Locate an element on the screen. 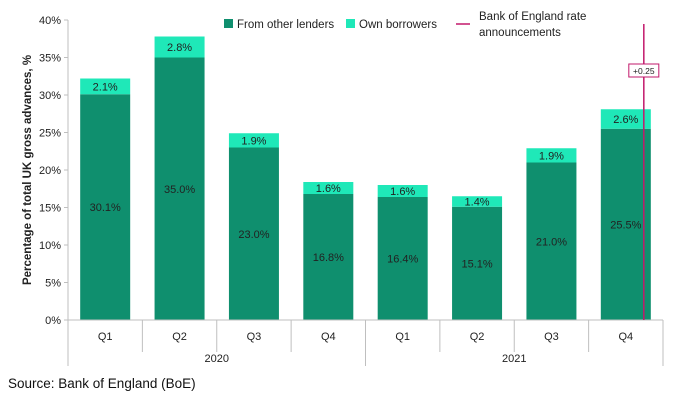 This screenshot has width=699, height=408. x-axis: Q1 Q2 Q3 Q4 Q1 Q2 Q3 Q4 2020 2021 is located at coordinates (365, 342).